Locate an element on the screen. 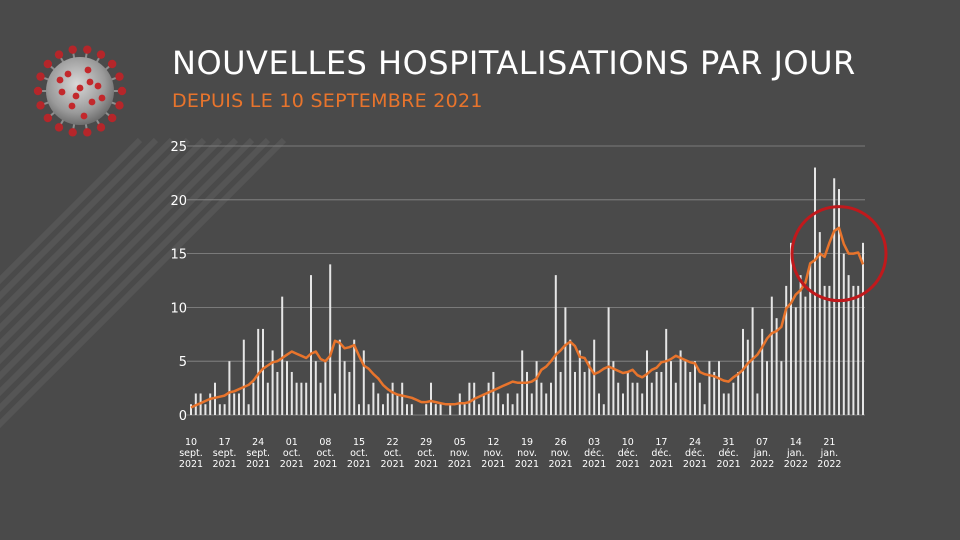 This screenshot has height=540, width=960. y-tick-label: 20 is located at coordinates (178, 201).